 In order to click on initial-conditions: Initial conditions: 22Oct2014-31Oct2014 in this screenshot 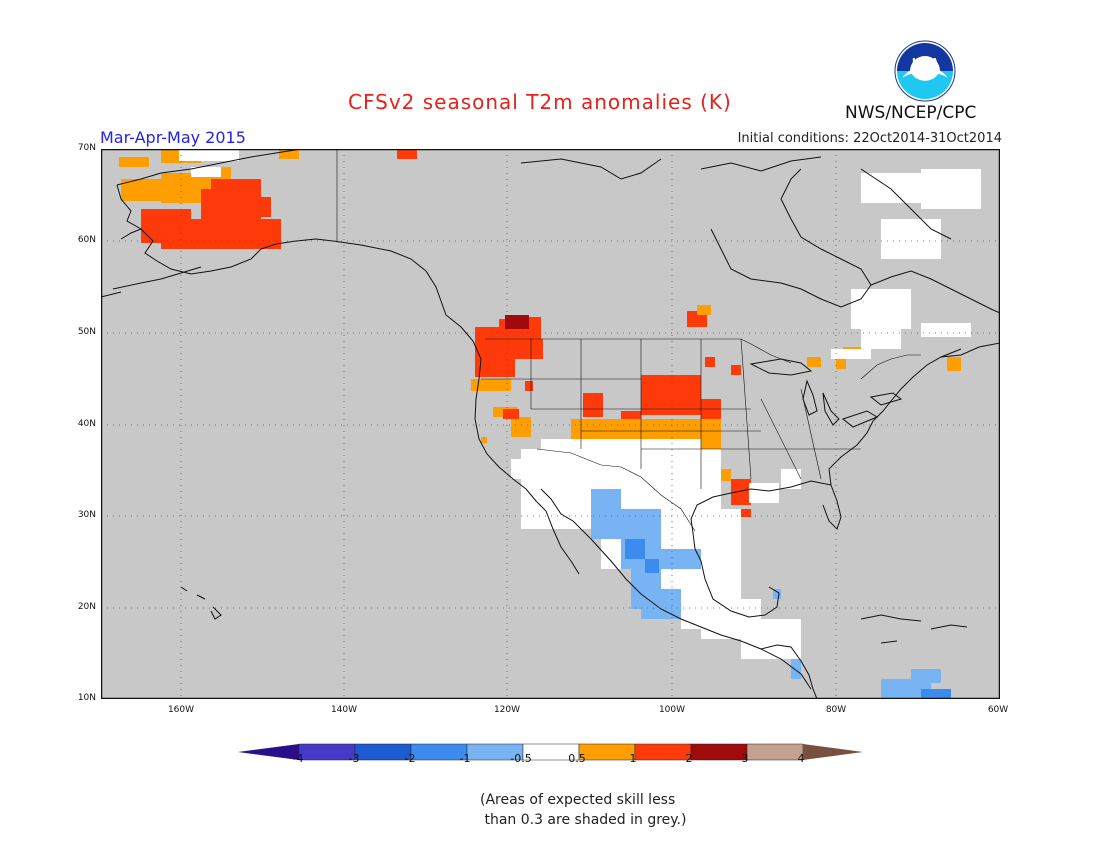, I will do `click(869, 138)`.